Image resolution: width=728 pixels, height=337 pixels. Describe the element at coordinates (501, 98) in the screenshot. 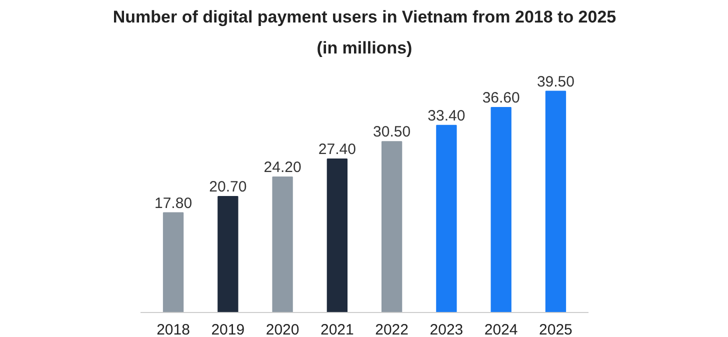

I see `data-label: 36.60` at that location.